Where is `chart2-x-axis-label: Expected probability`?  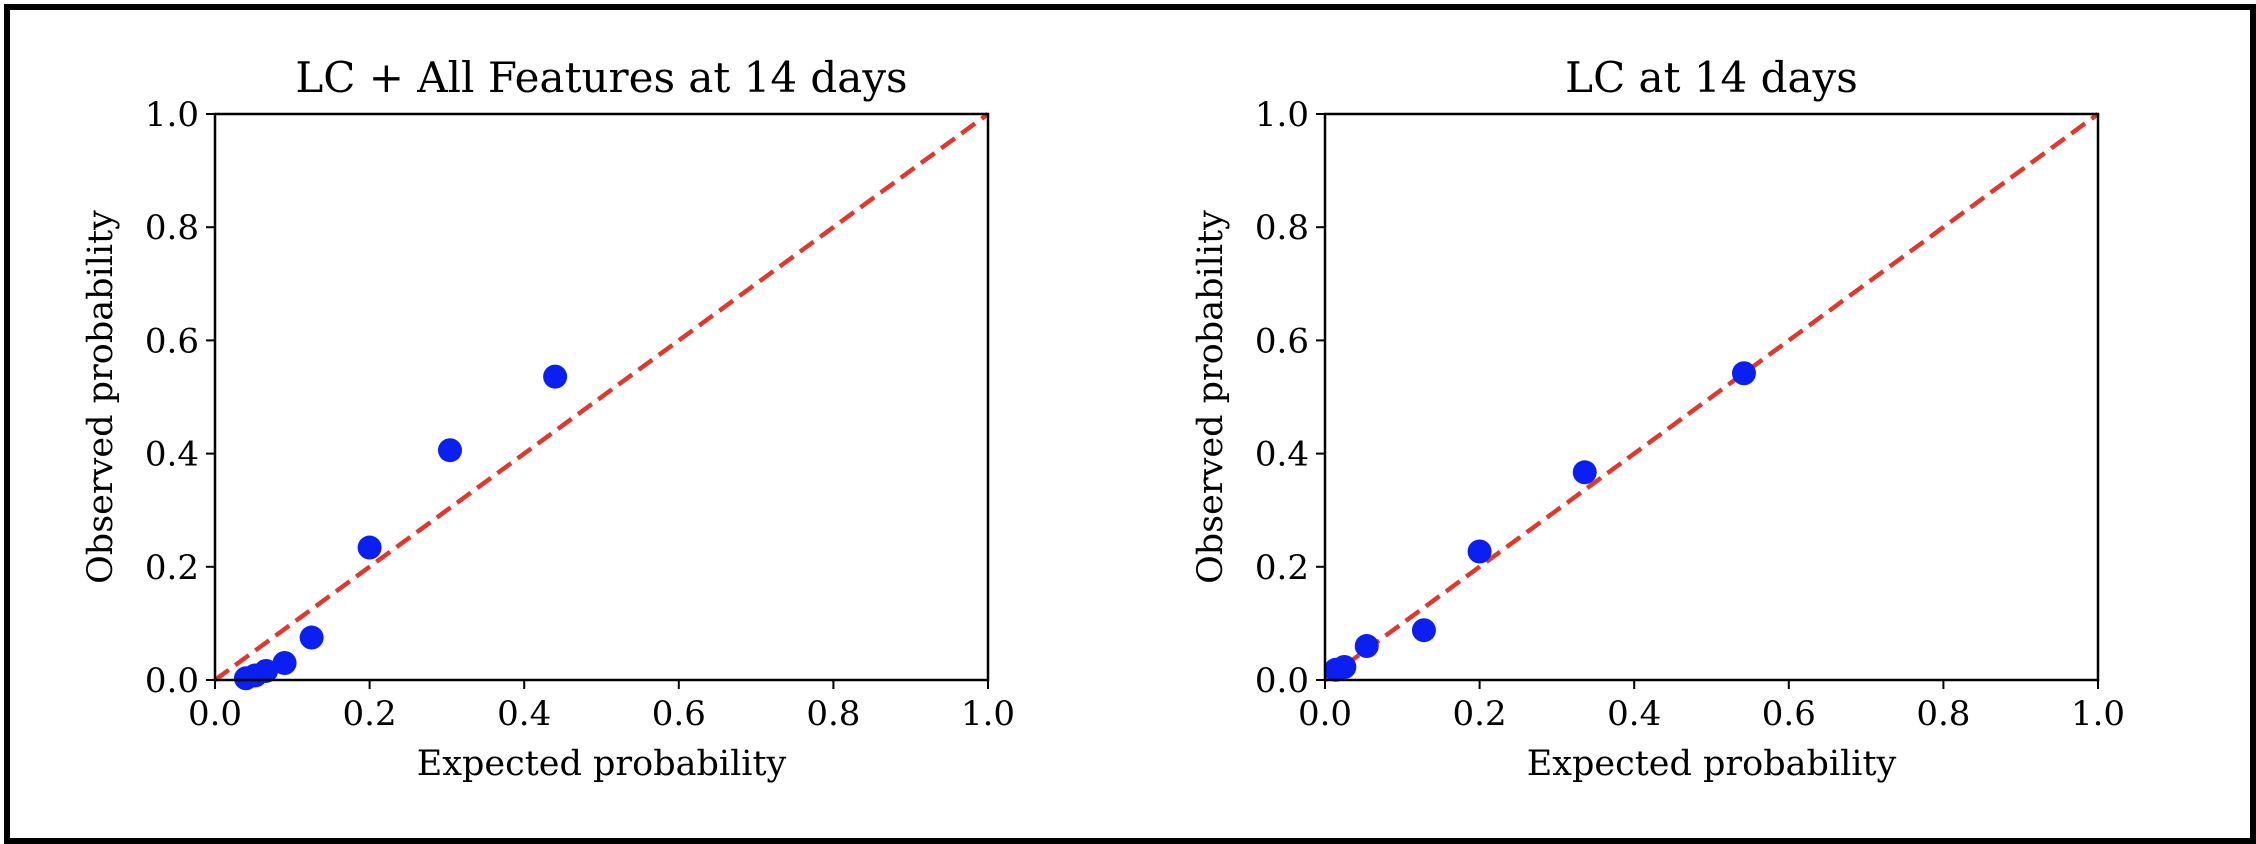
chart2-x-axis-label: Expected probability is located at coordinates (1712, 764).